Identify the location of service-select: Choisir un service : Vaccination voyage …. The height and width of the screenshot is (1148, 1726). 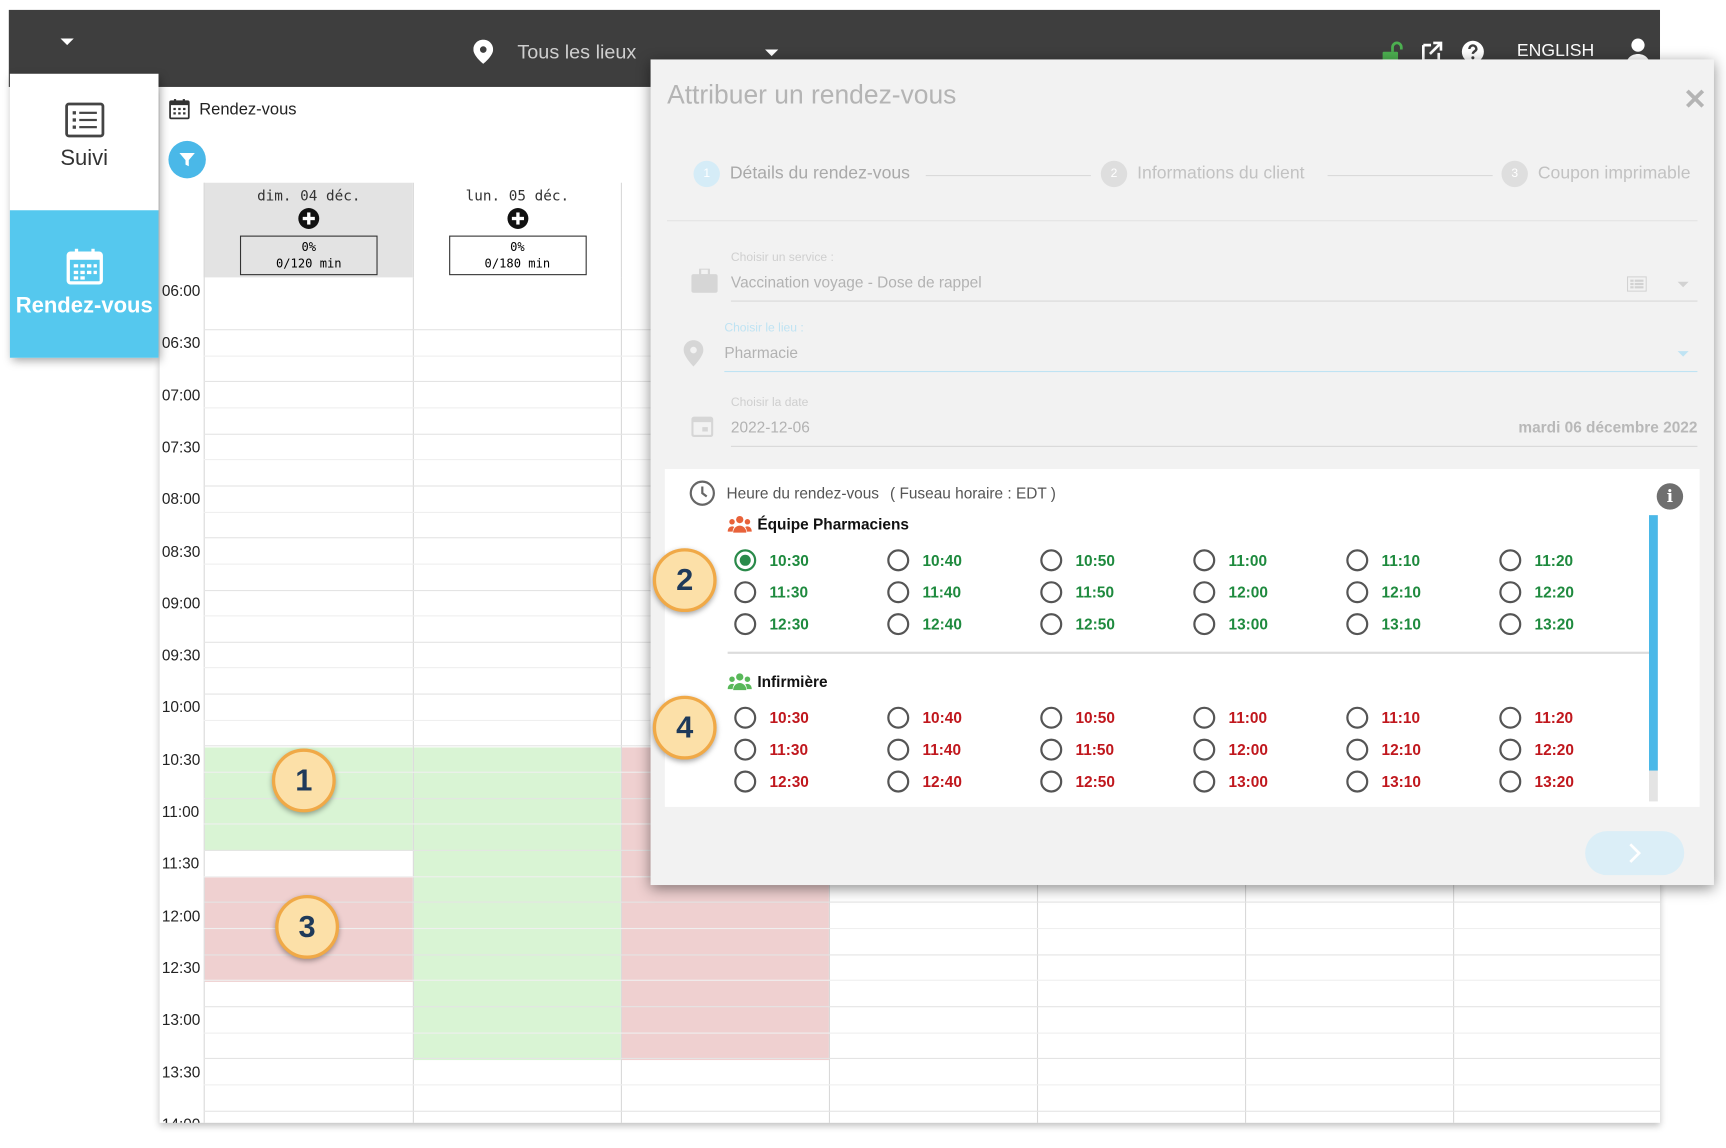
(1182, 272).